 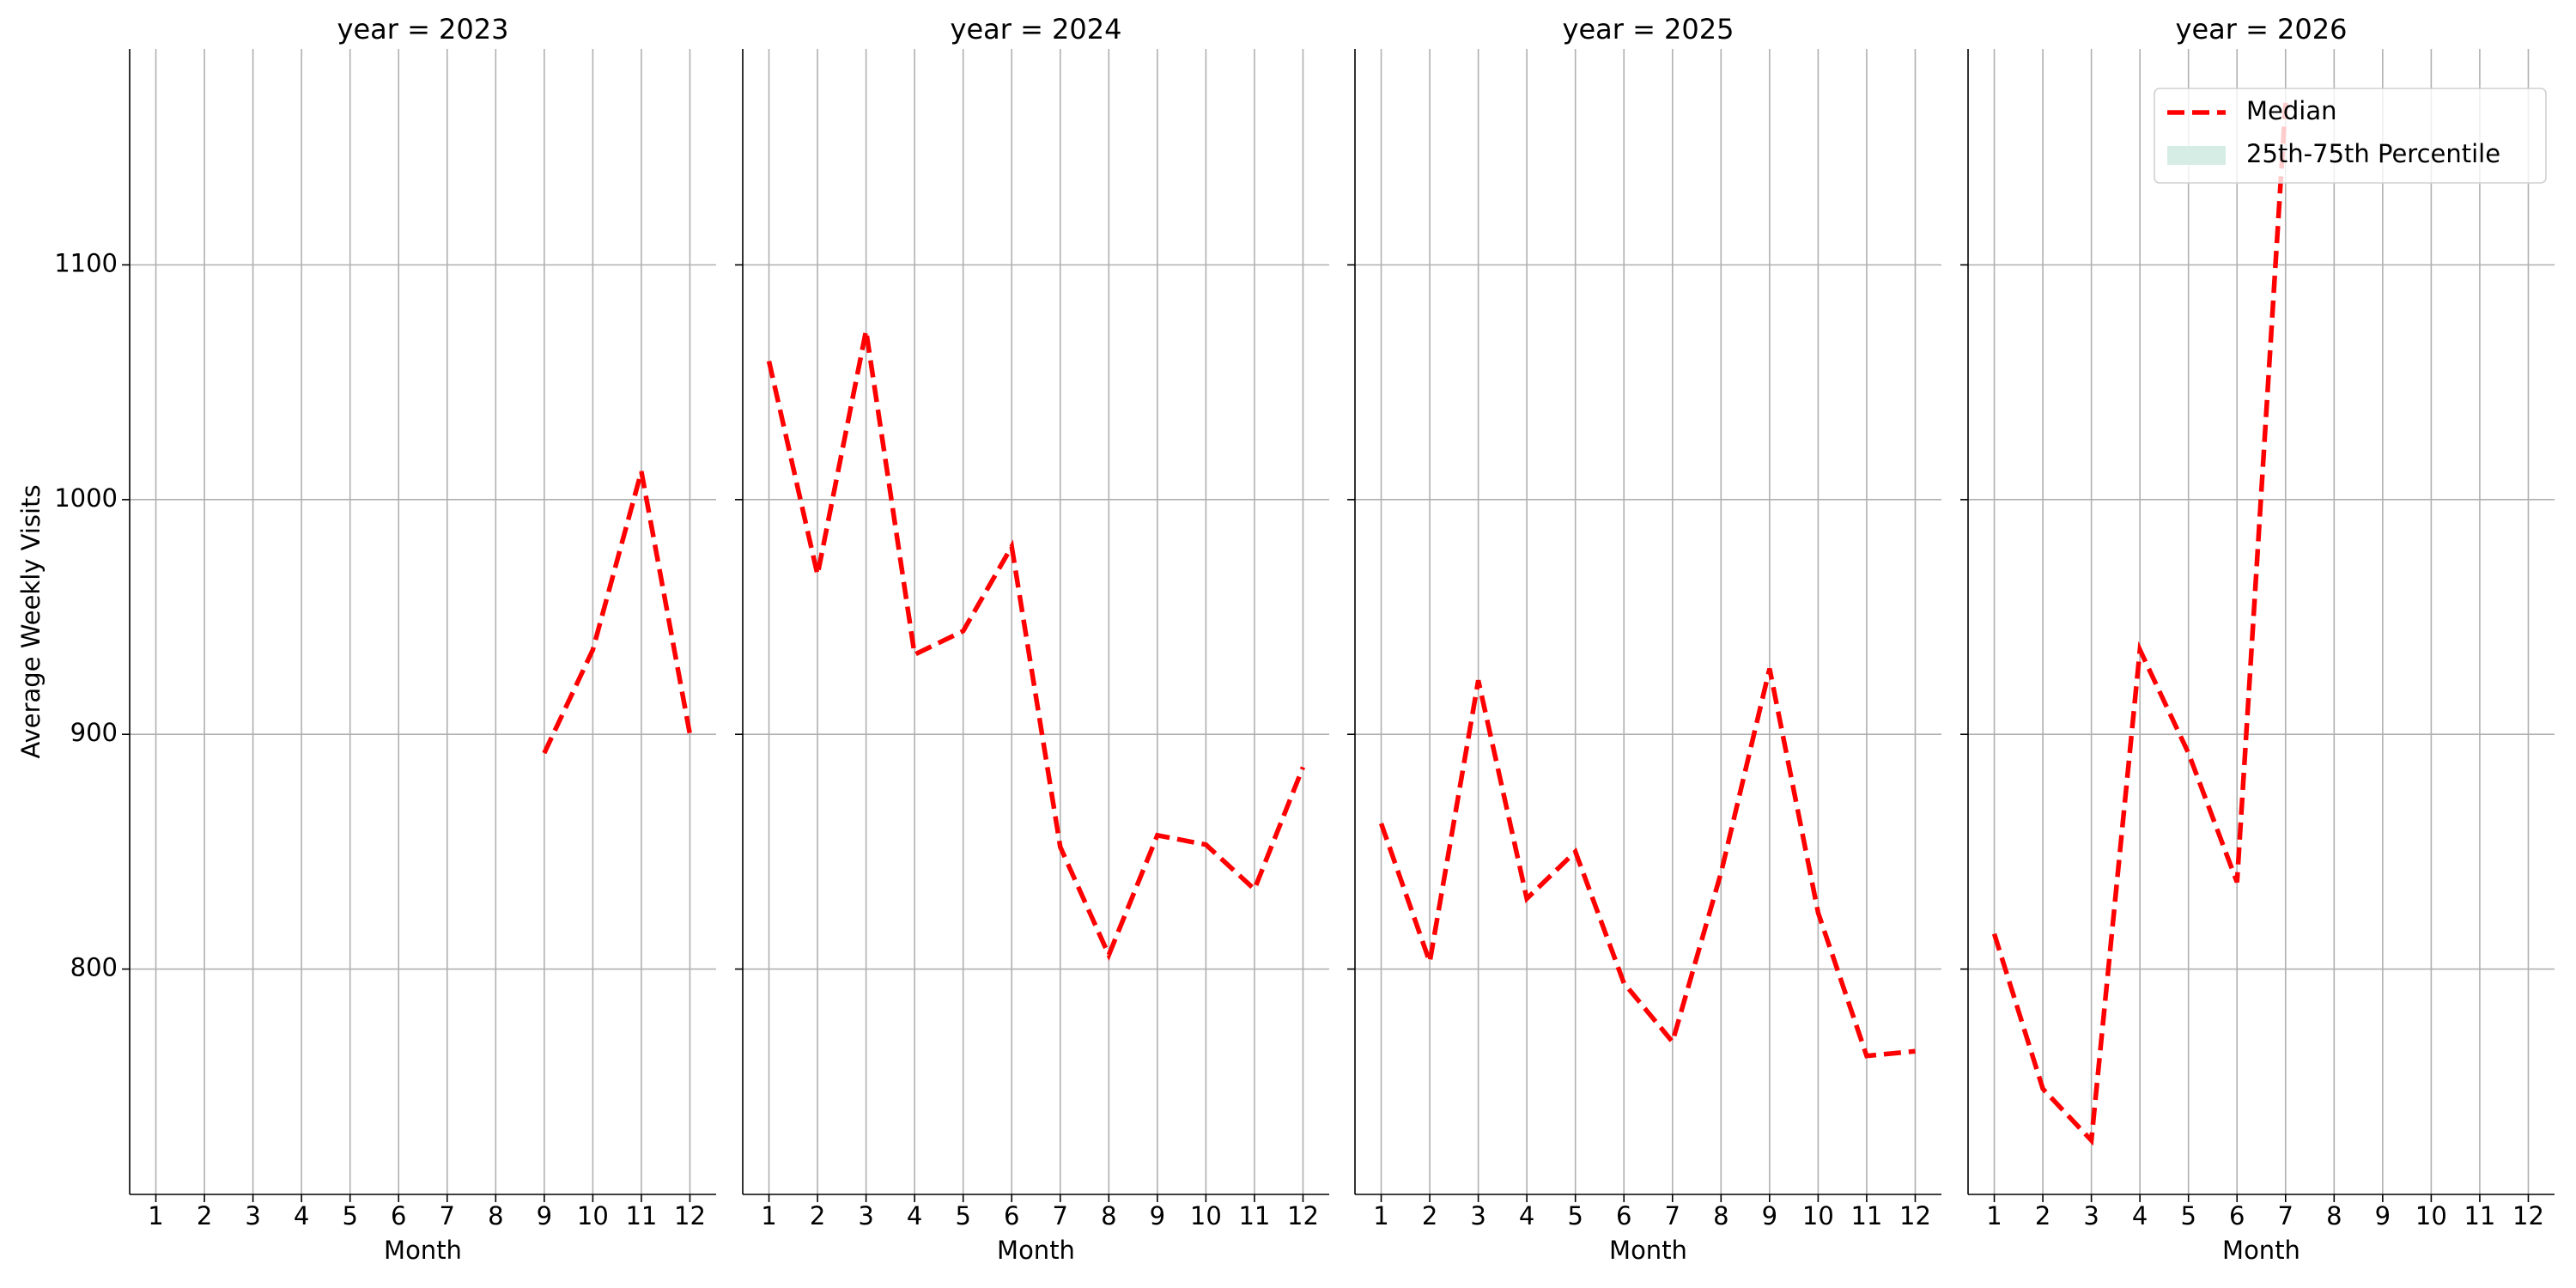 What do you see at coordinates (1036, 29) in the screenshot?
I see `facet-title: year = 2024` at bounding box center [1036, 29].